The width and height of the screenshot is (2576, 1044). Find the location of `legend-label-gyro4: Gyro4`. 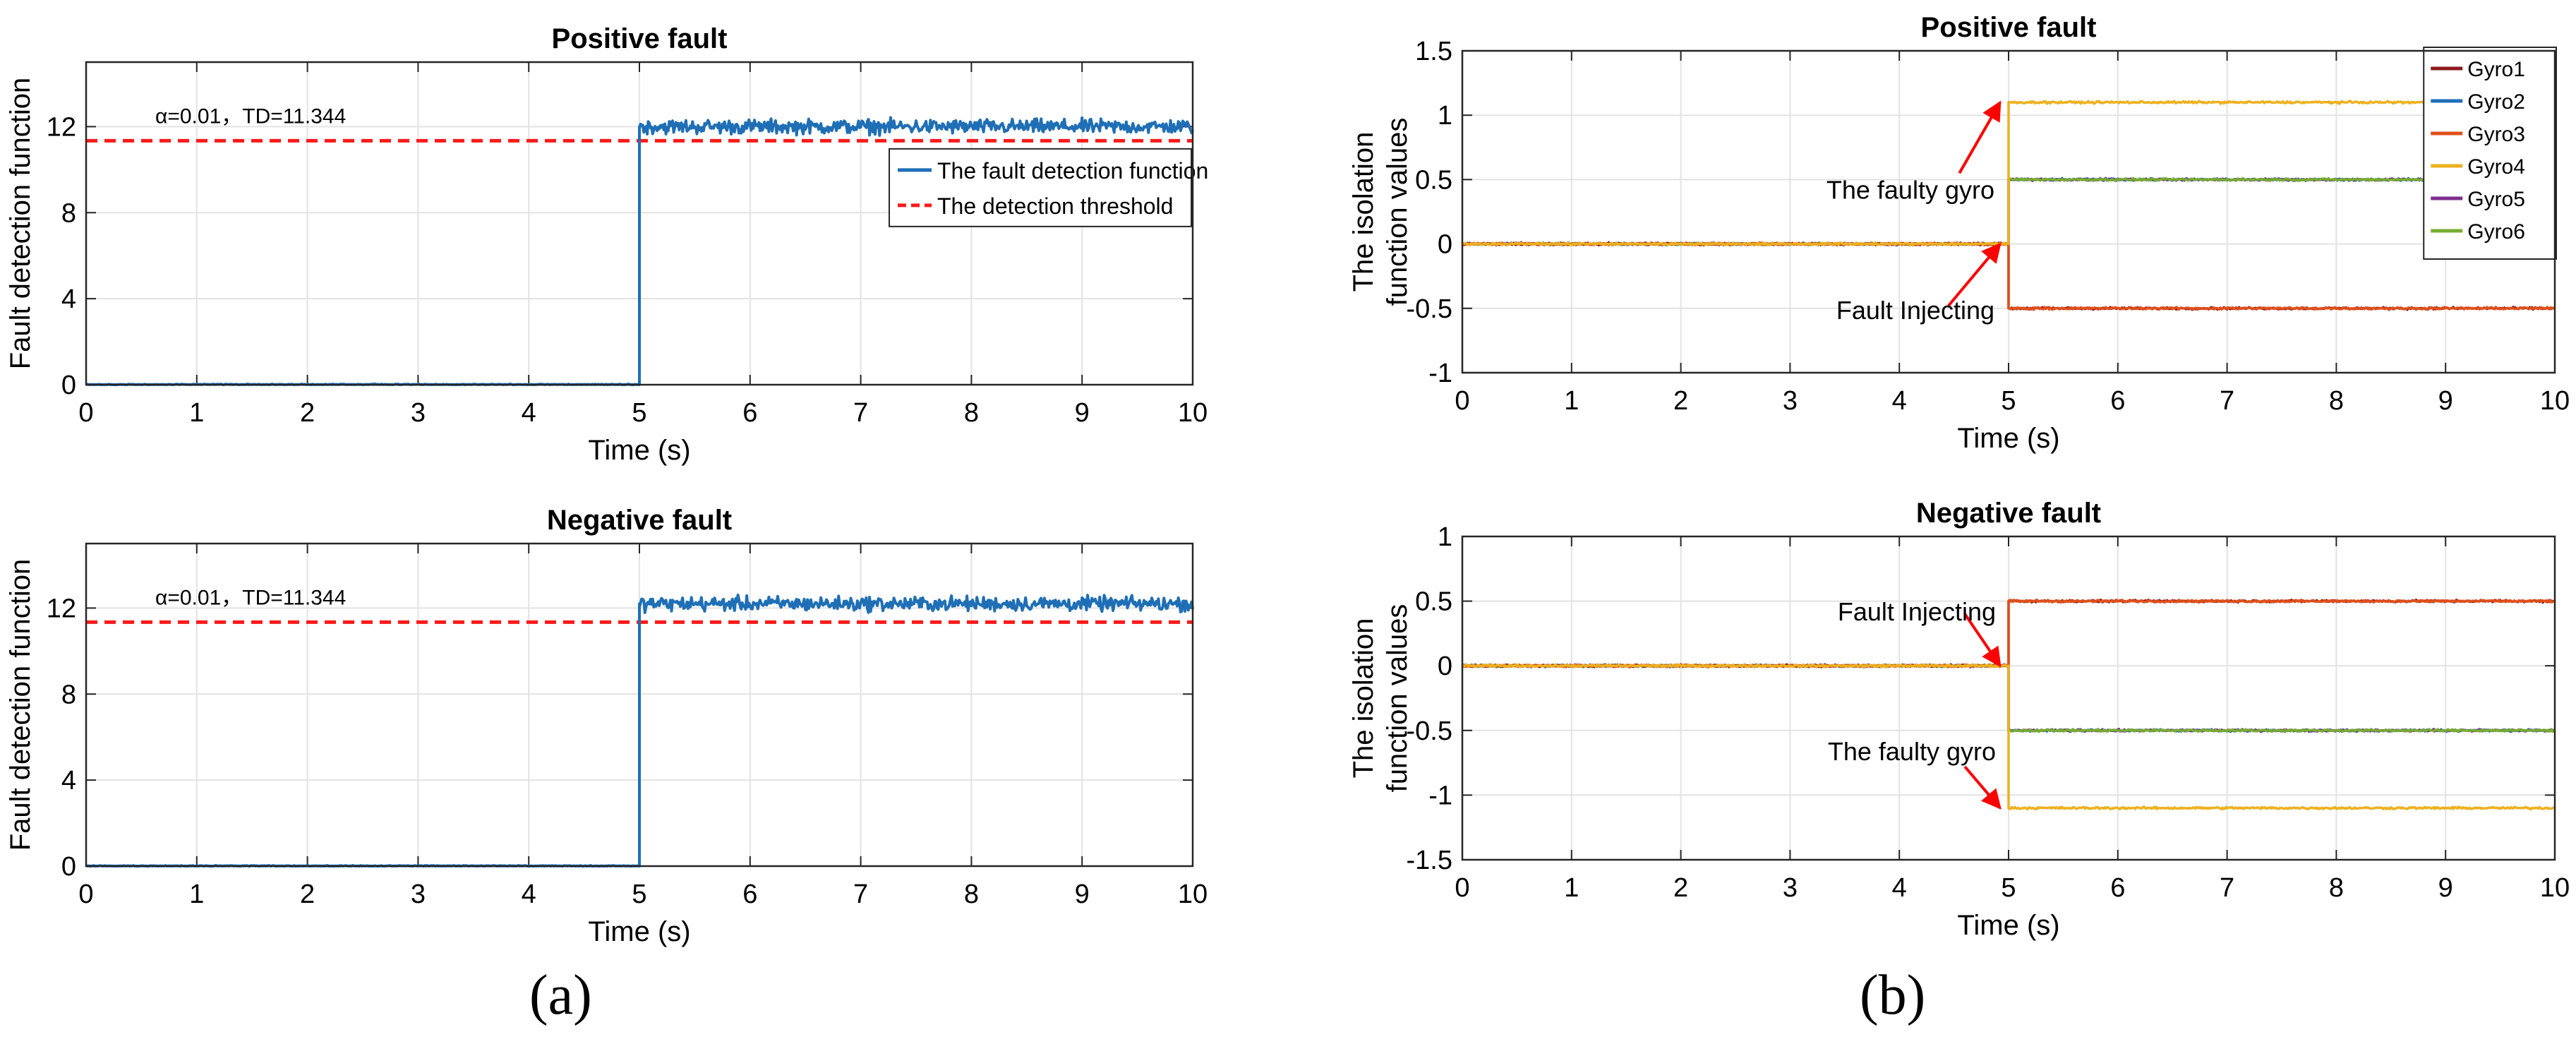

legend-label-gyro4: Gyro4 is located at coordinates (2496, 167).